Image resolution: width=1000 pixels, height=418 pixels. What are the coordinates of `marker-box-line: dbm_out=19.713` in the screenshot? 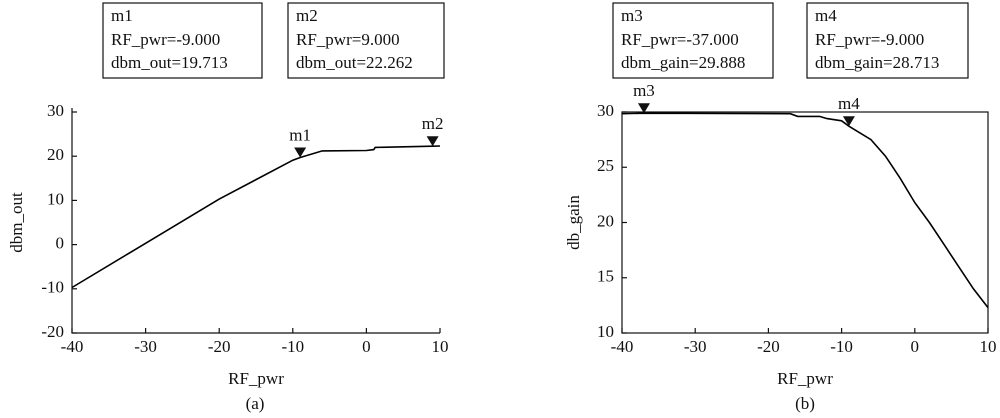 It's located at (169, 62).